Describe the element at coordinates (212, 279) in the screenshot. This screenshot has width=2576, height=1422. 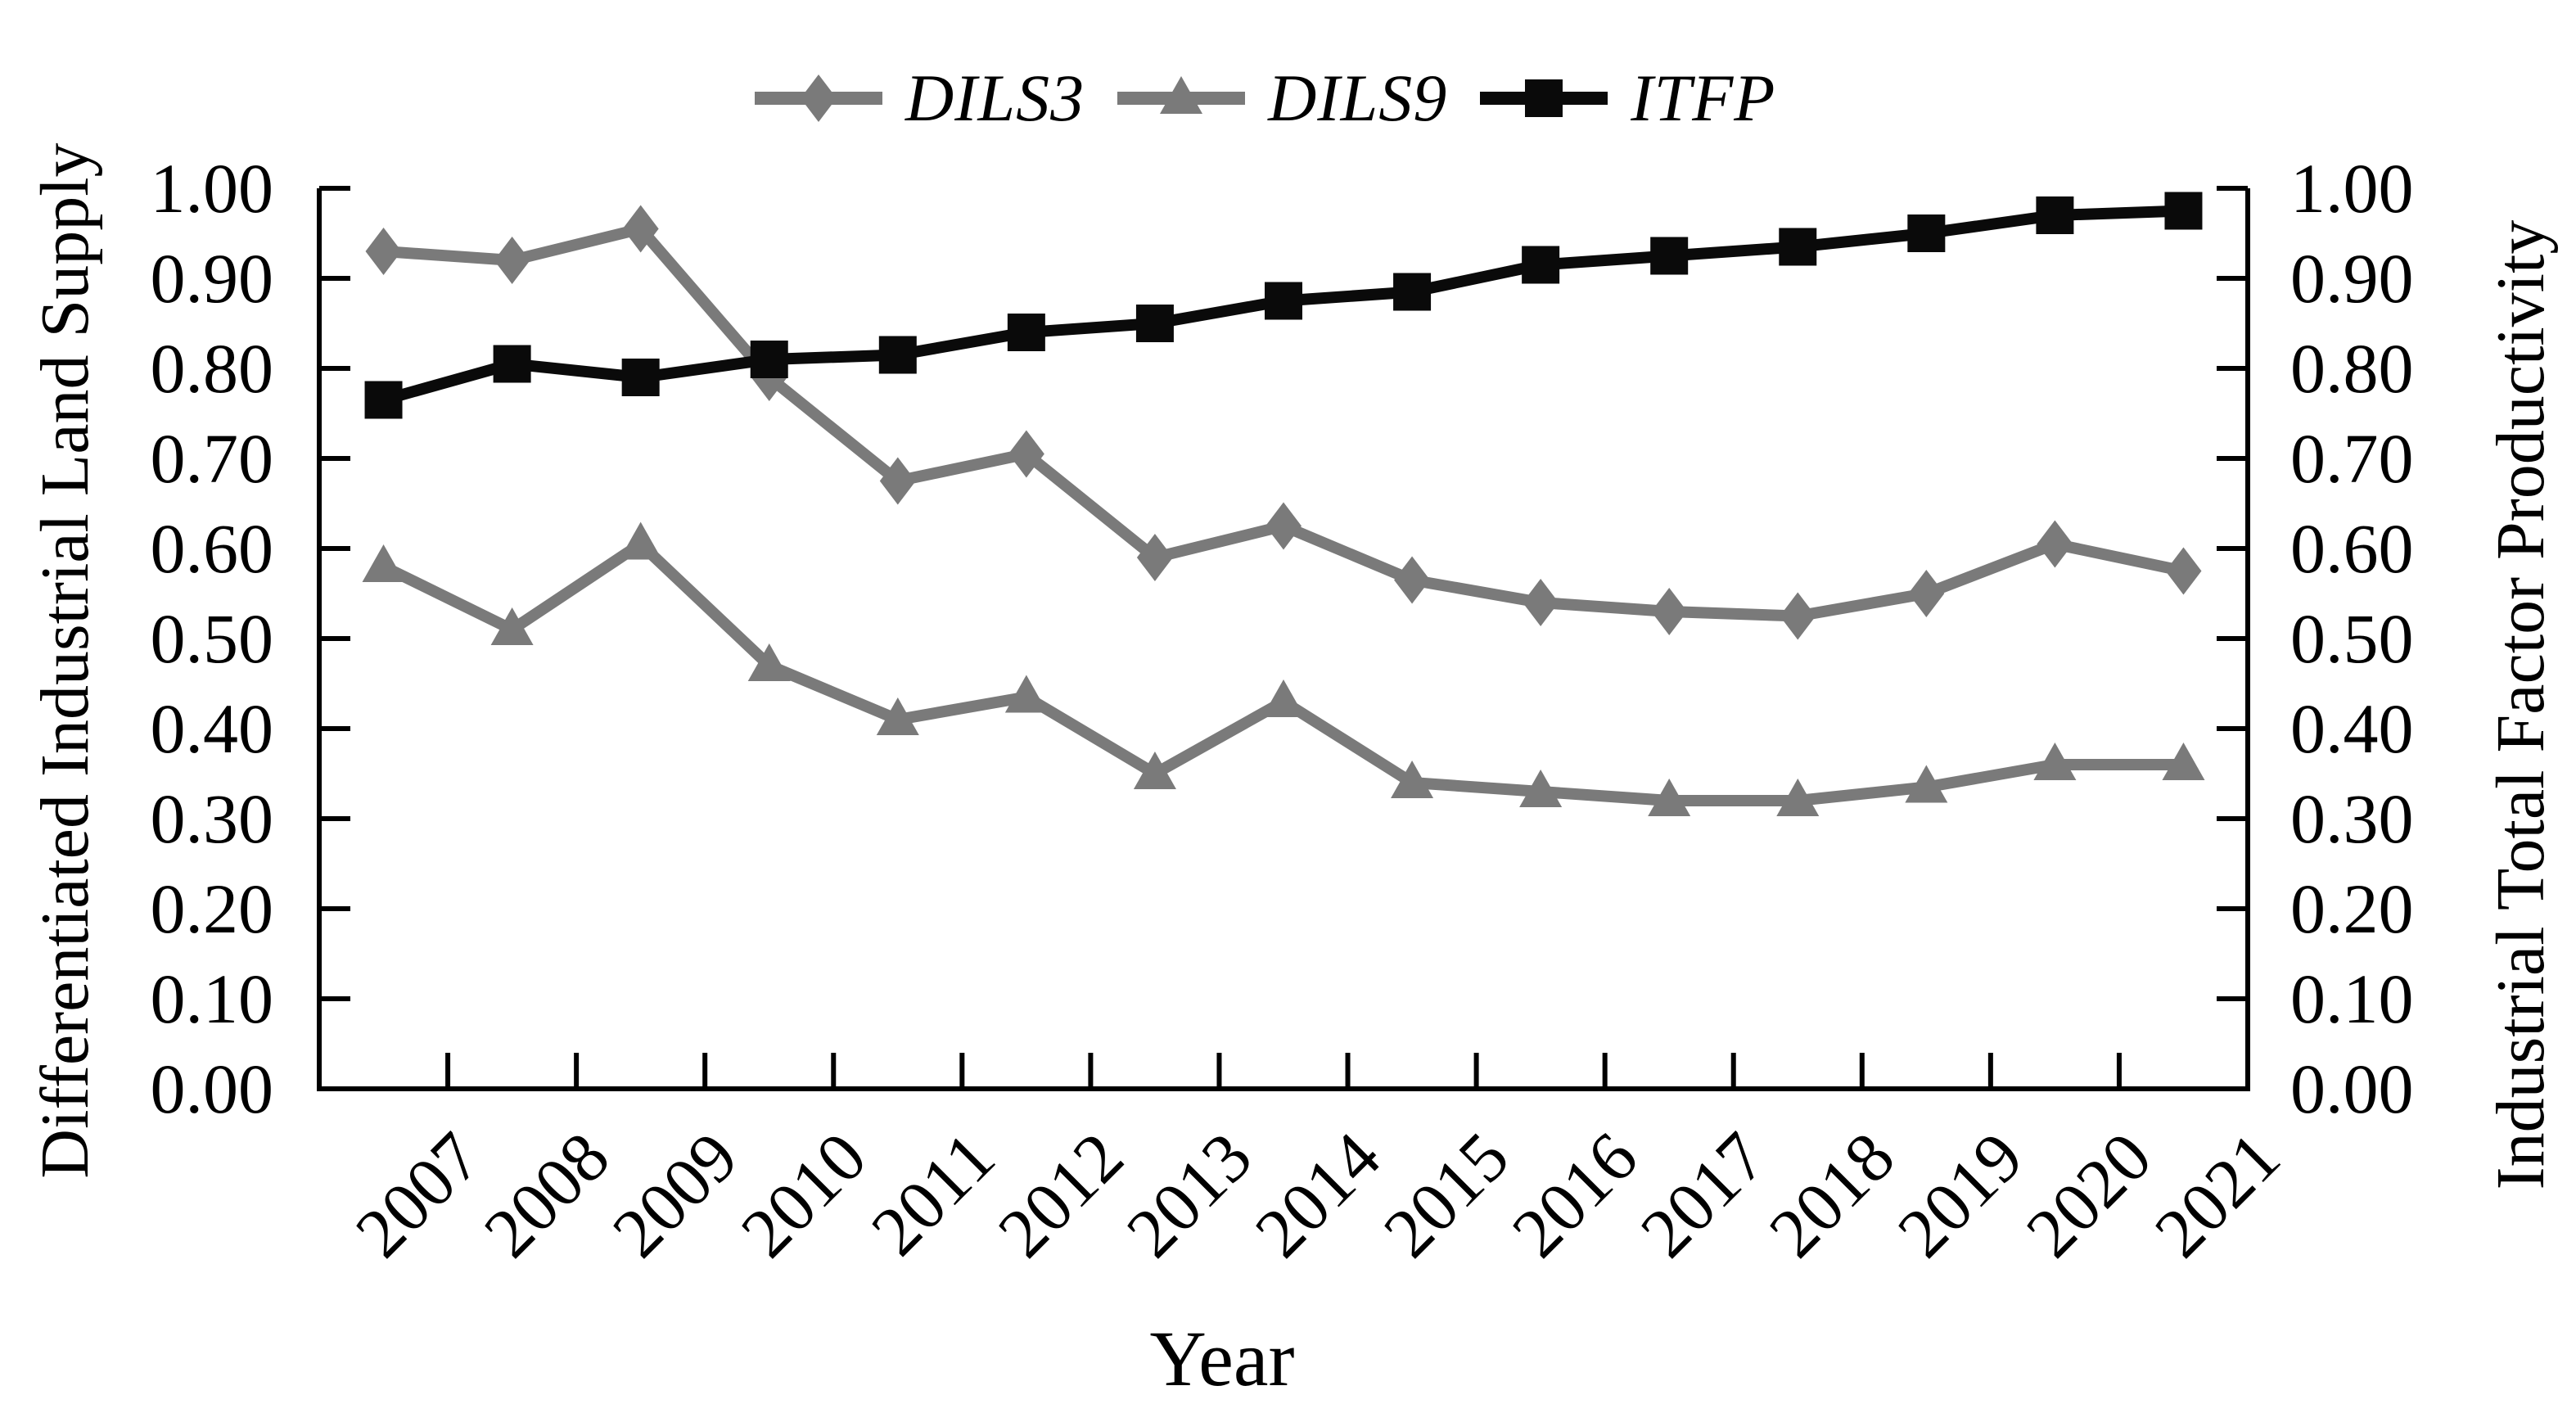
I see `left-ytick-label: 0.90` at that location.